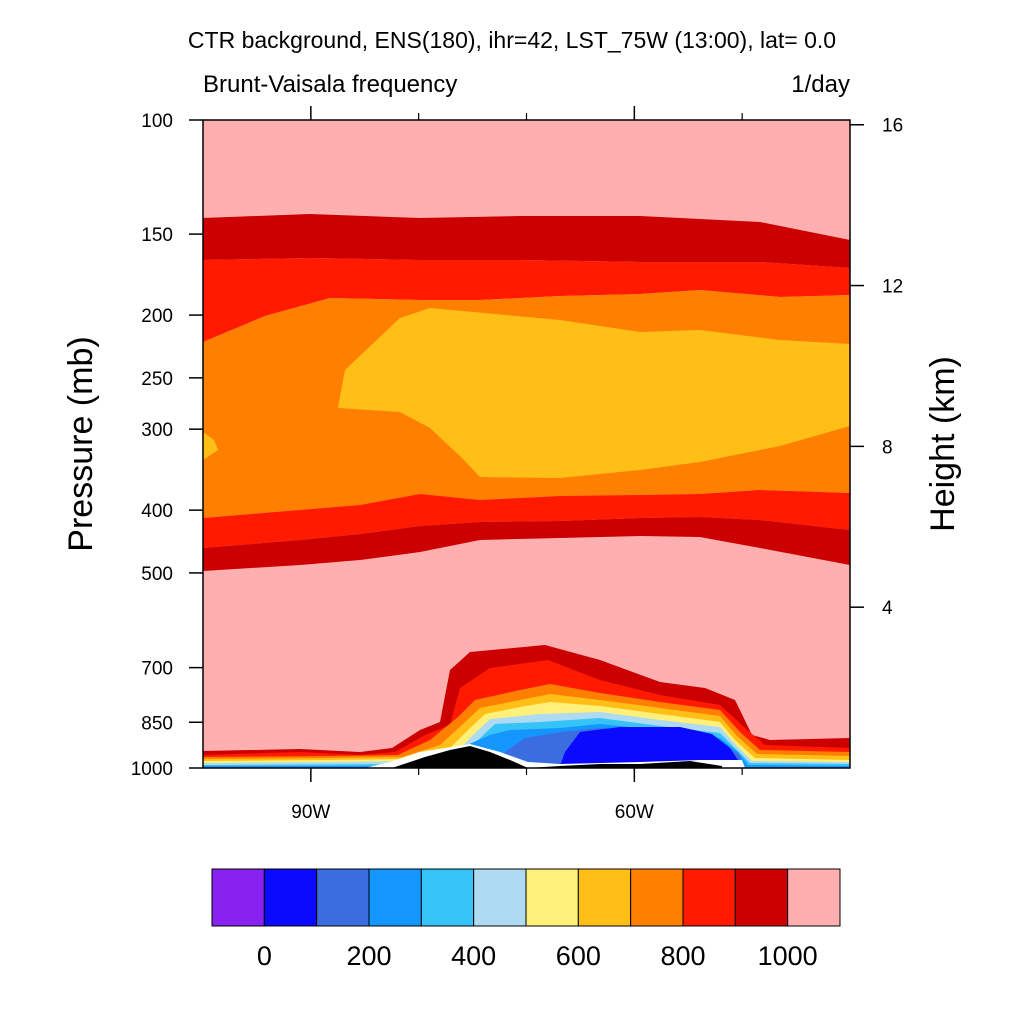 This screenshot has width=1024, height=1024. What do you see at coordinates (557, 757) in the screenshot?
I see `terrain-mountain` at bounding box center [557, 757].